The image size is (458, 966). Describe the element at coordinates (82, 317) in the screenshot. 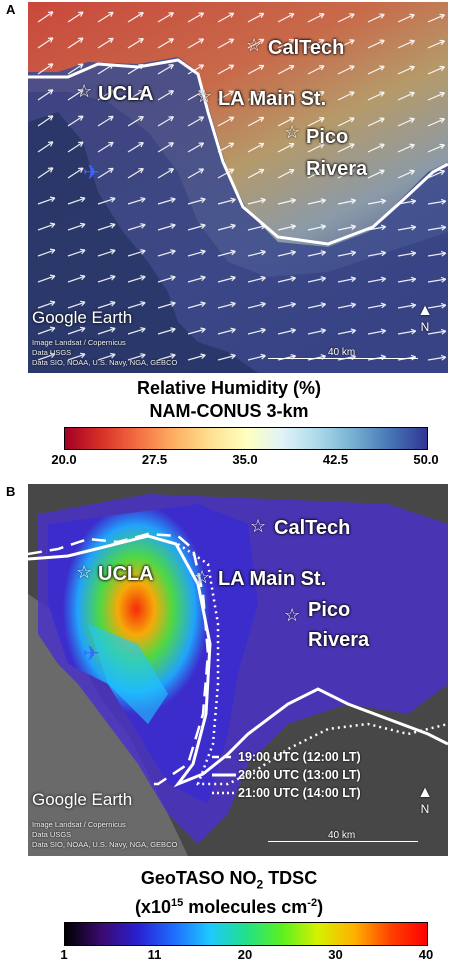

I see `google-earth-logo: Google Earth` at that location.